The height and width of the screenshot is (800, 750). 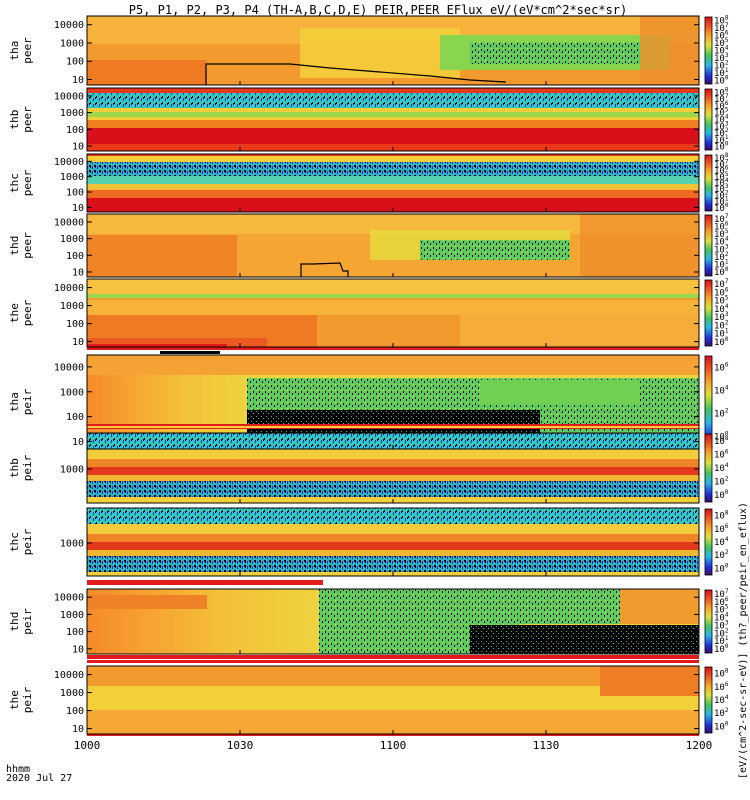 What do you see at coordinates (72, 306) in the screenshot?
I see `panel-4-ytick-label: 1000` at bounding box center [72, 306].